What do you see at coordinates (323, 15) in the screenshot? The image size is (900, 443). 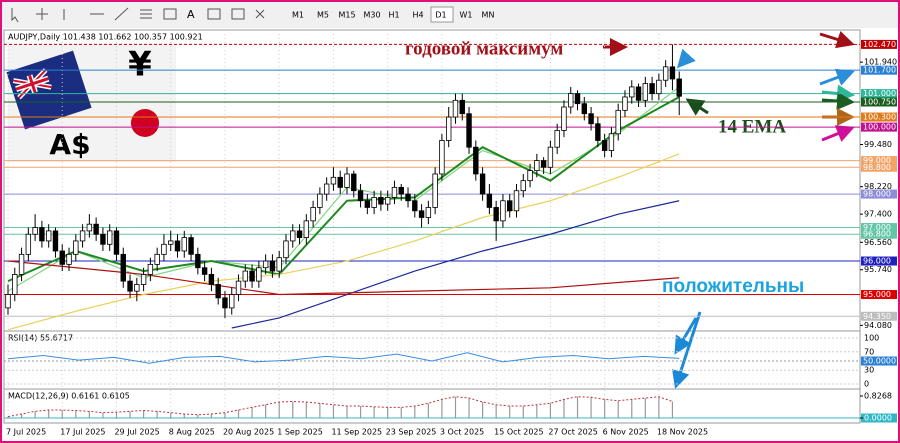 I see `timeframe-button: M5` at bounding box center [323, 15].